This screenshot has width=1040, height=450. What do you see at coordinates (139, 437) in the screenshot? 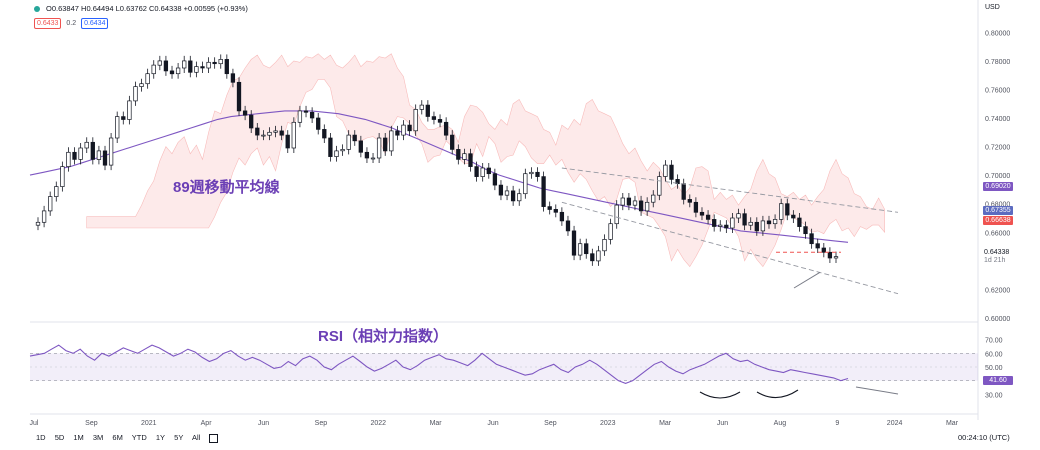
I see `range-ytd: YTD` at bounding box center [139, 437].